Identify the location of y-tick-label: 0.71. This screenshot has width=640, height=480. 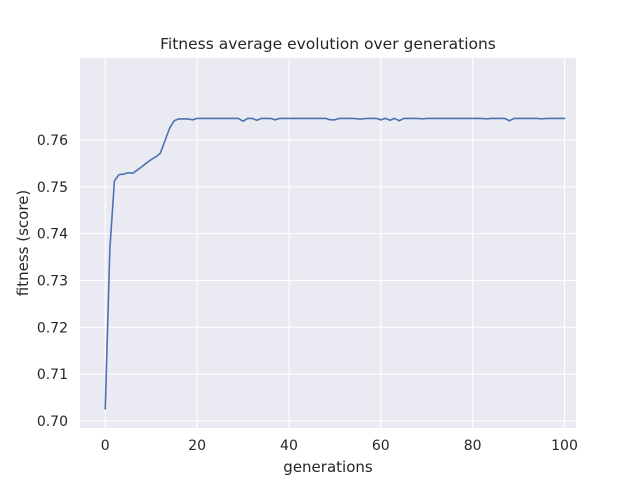
(52, 375).